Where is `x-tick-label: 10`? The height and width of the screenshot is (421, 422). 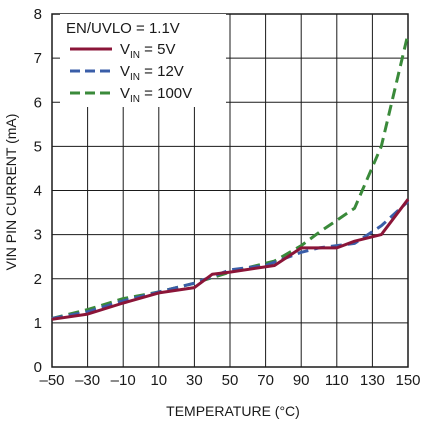 x-tick-label: 10 is located at coordinates (158, 380).